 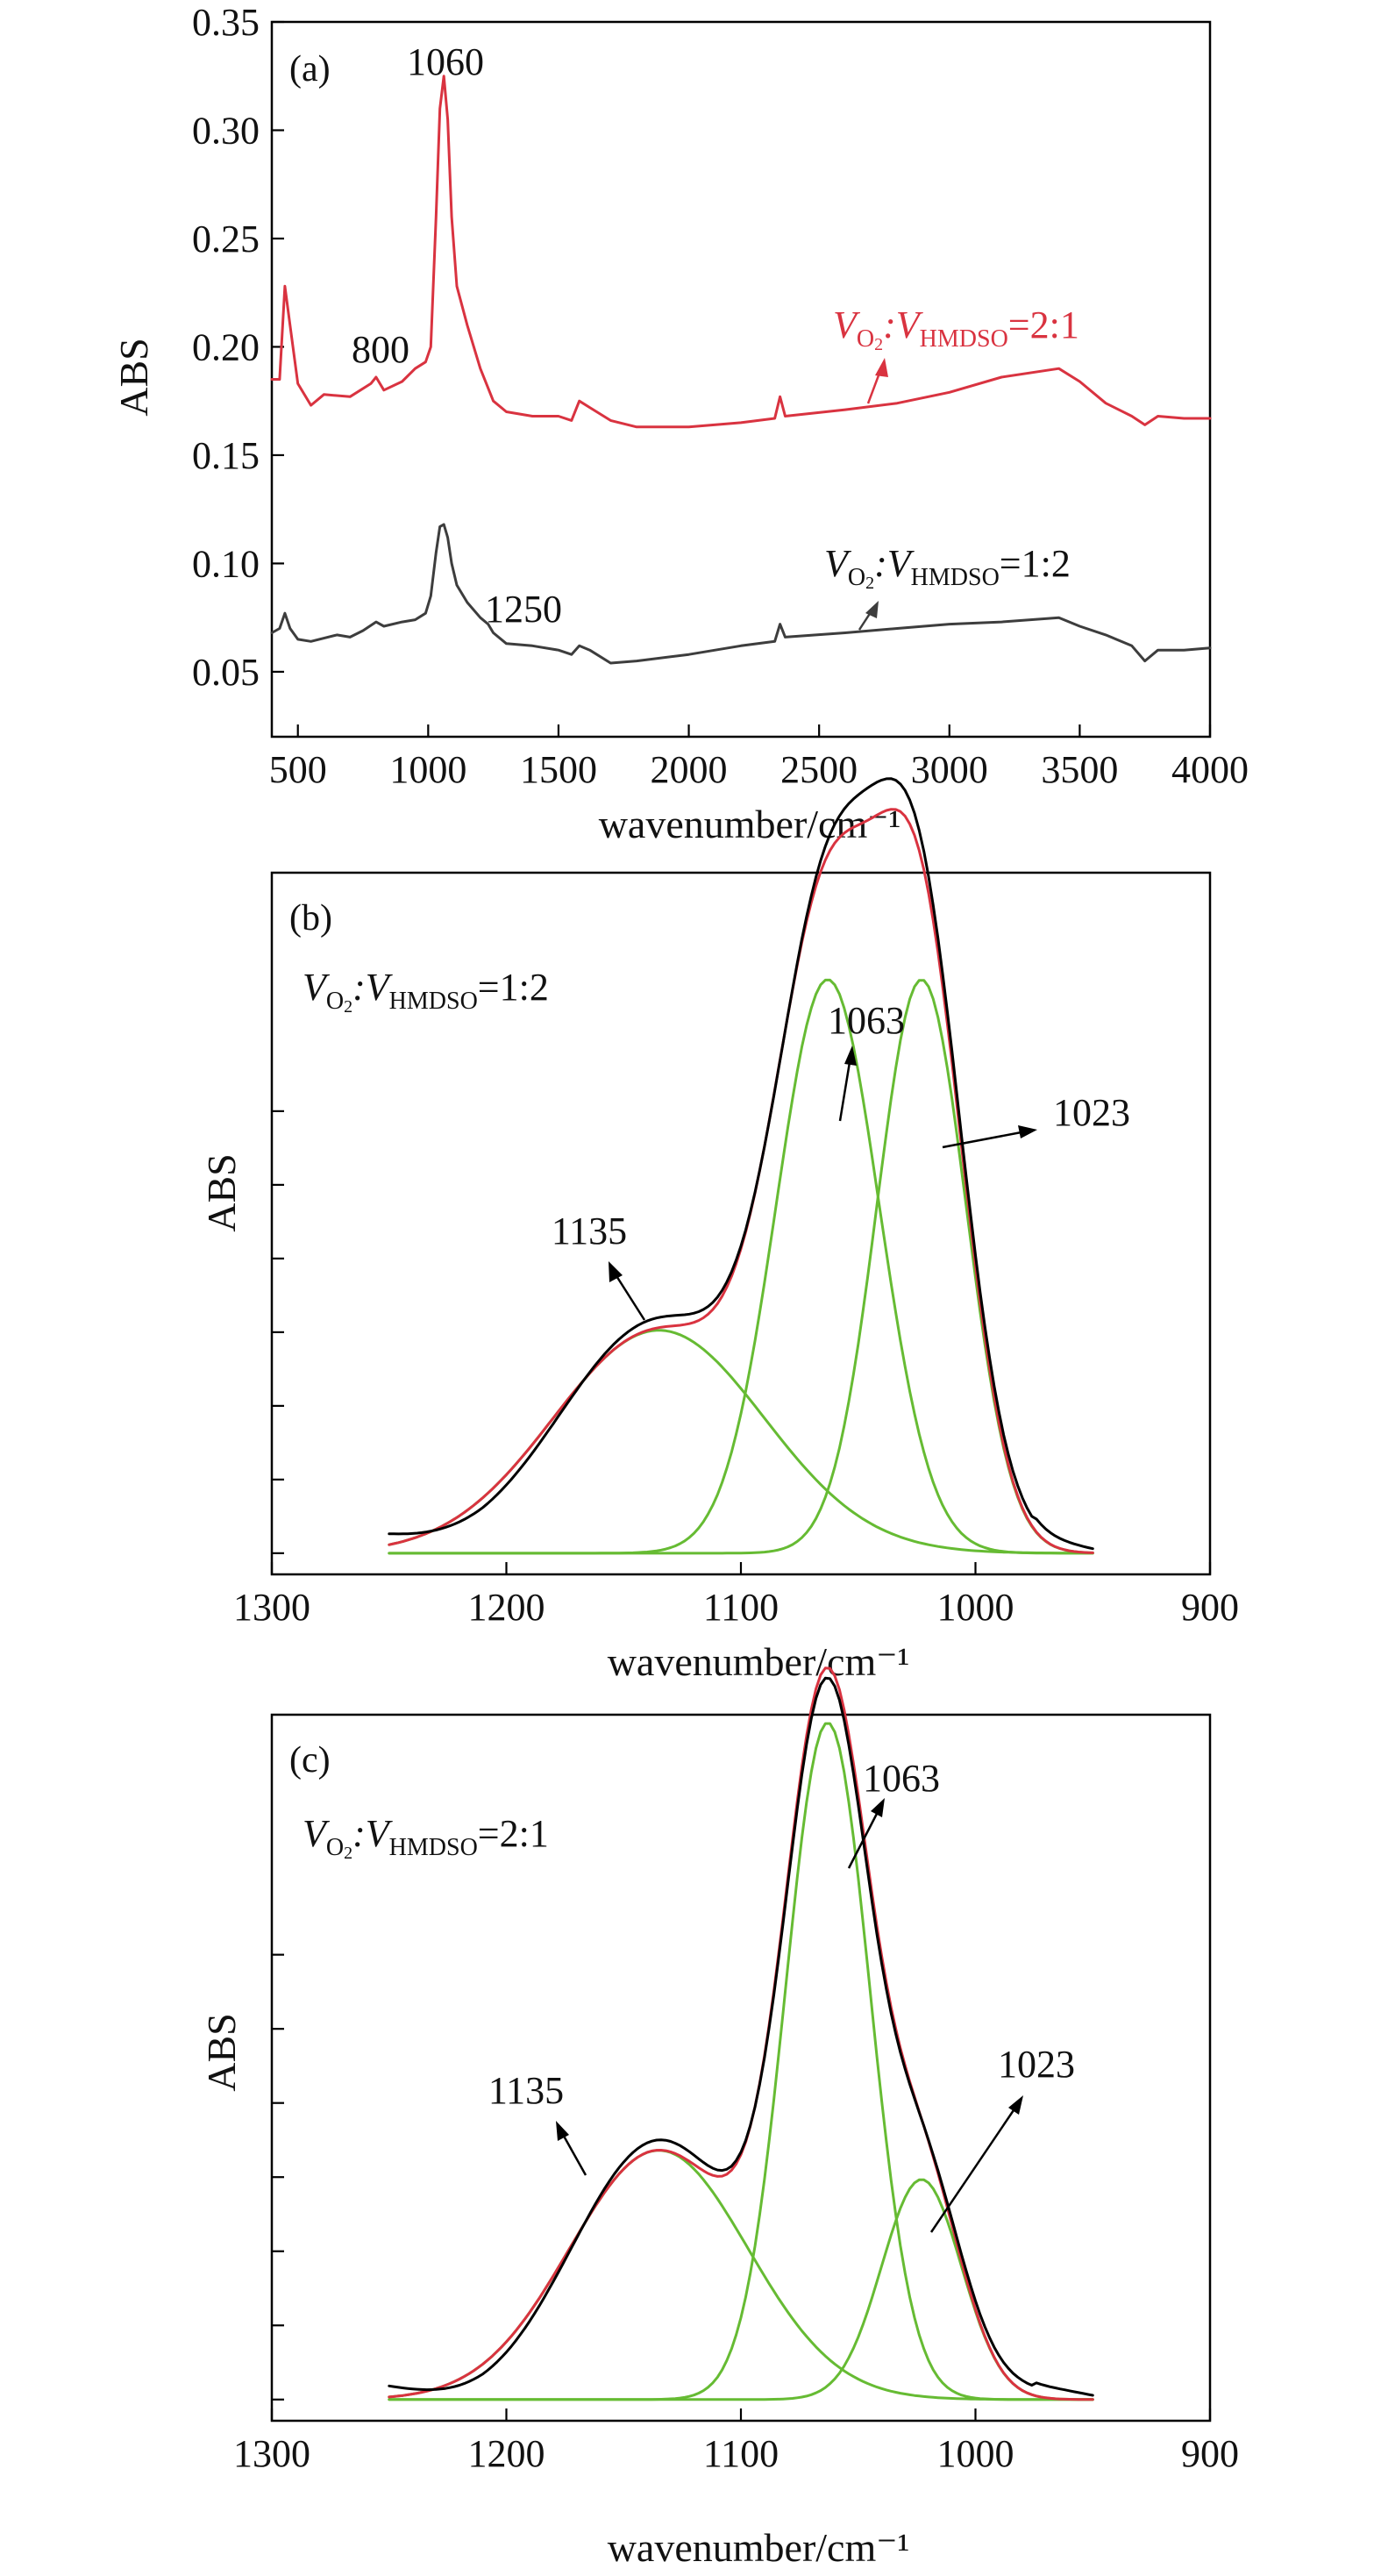 I want to click on legend-1-2-arrowhead, so click(x=872, y=610).